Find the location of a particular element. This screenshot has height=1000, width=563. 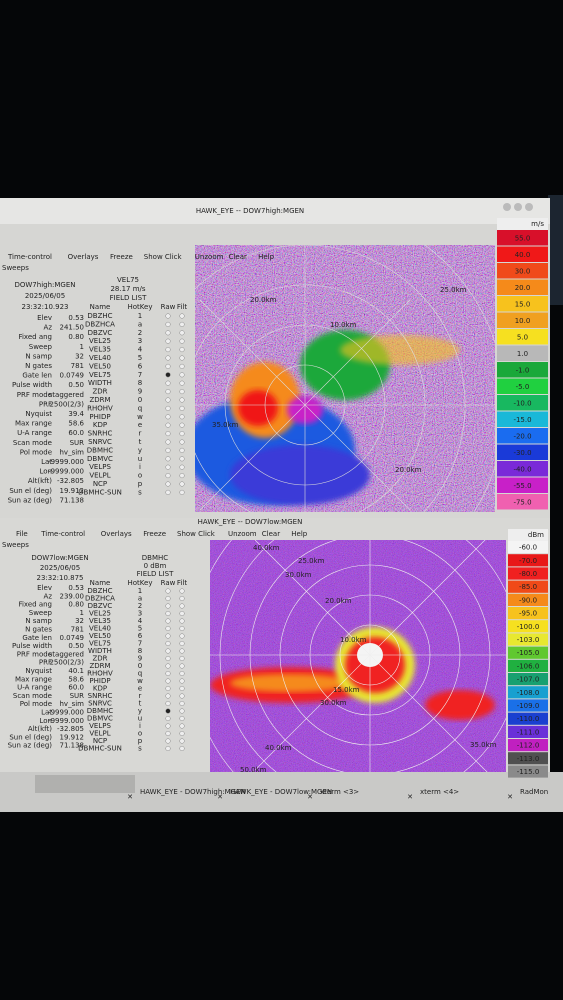

menu-item: Freeze is located at coordinates (154, 534).